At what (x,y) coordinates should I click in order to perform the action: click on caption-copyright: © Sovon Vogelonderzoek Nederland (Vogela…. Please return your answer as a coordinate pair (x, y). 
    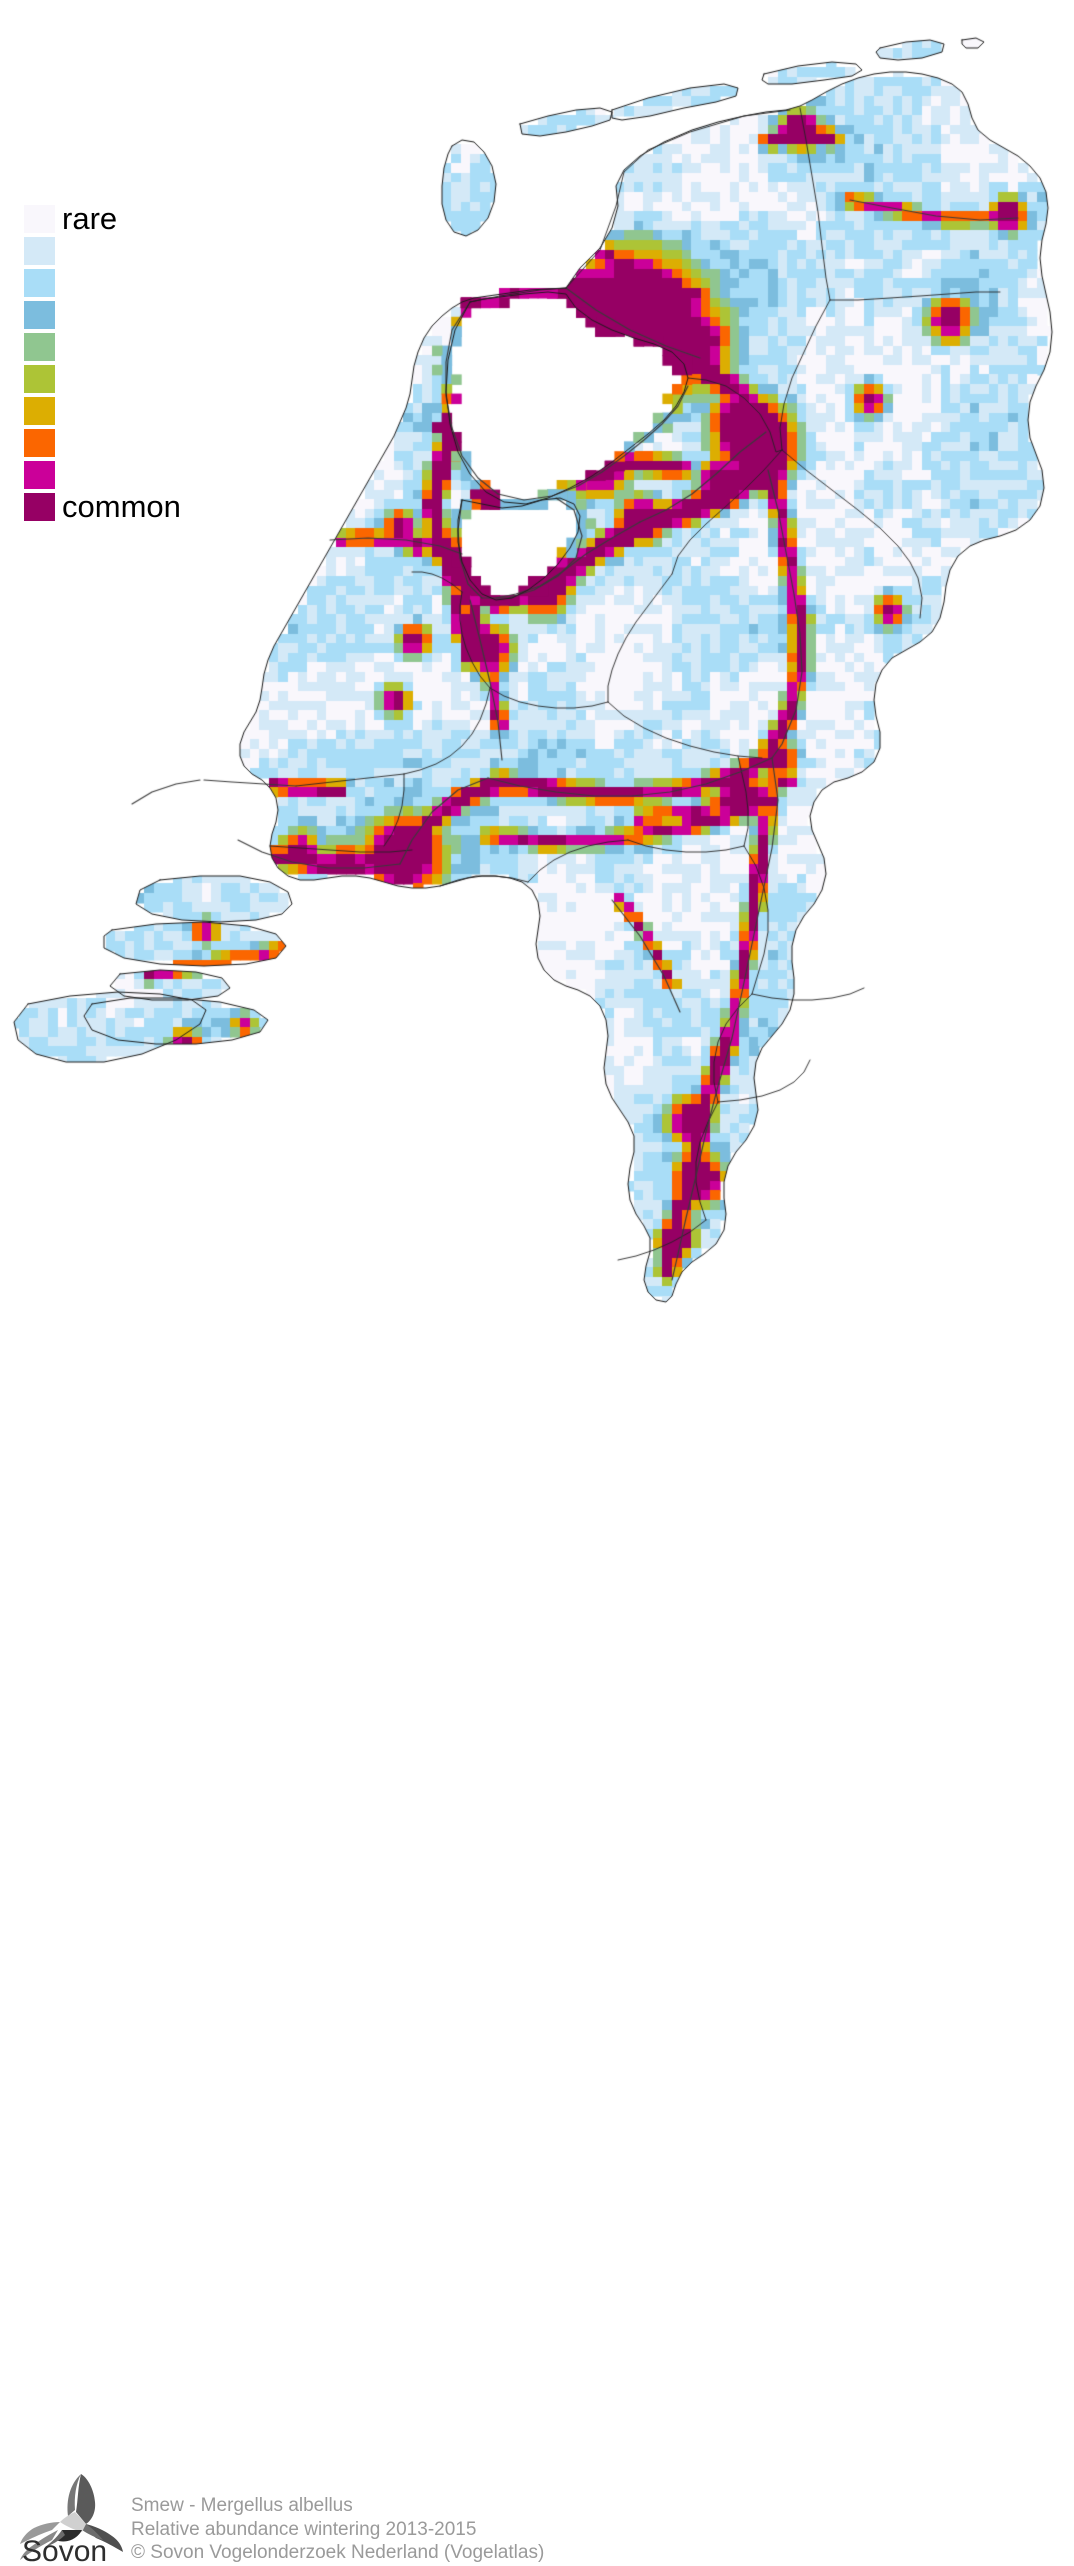
    Looking at the image, I should click on (338, 2552).